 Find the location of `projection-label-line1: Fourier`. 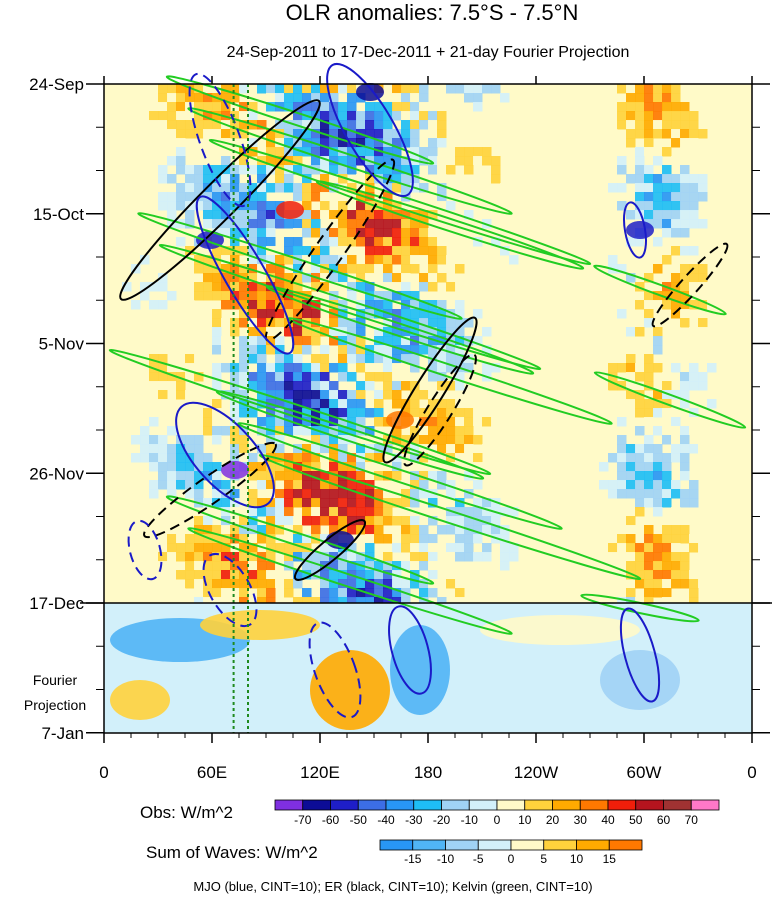

projection-label-line1: Fourier is located at coordinates (55, 680).